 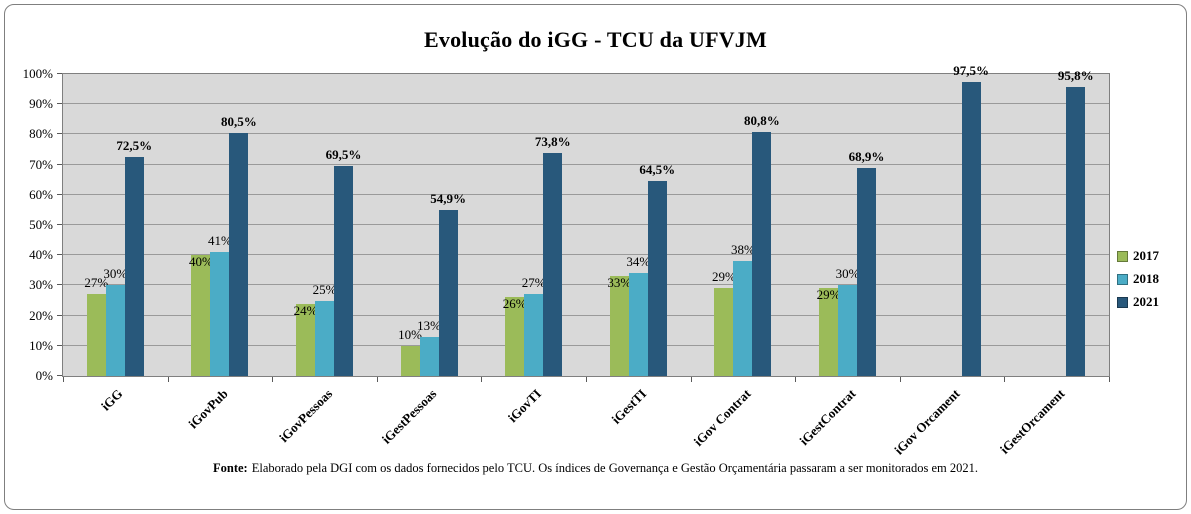 What do you see at coordinates (41, 134) in the screenshot?
I see `y-tick-label: 80%` at bounding box center [41, 134].